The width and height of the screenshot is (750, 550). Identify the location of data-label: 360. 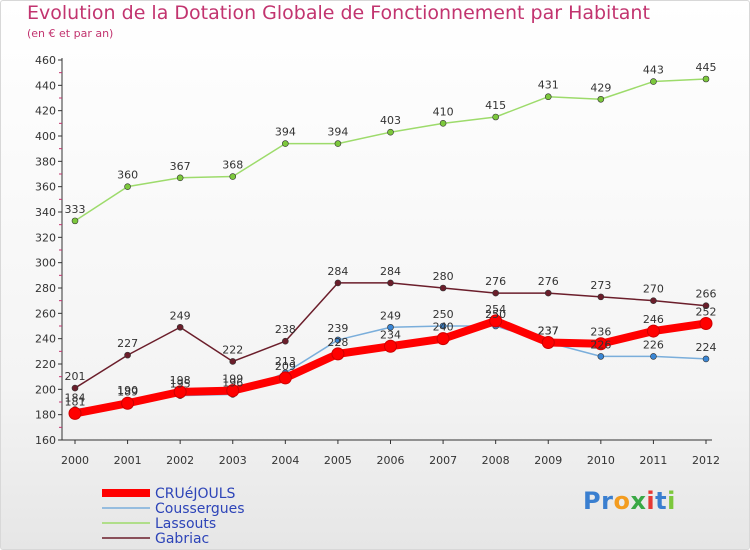
(127, 175).